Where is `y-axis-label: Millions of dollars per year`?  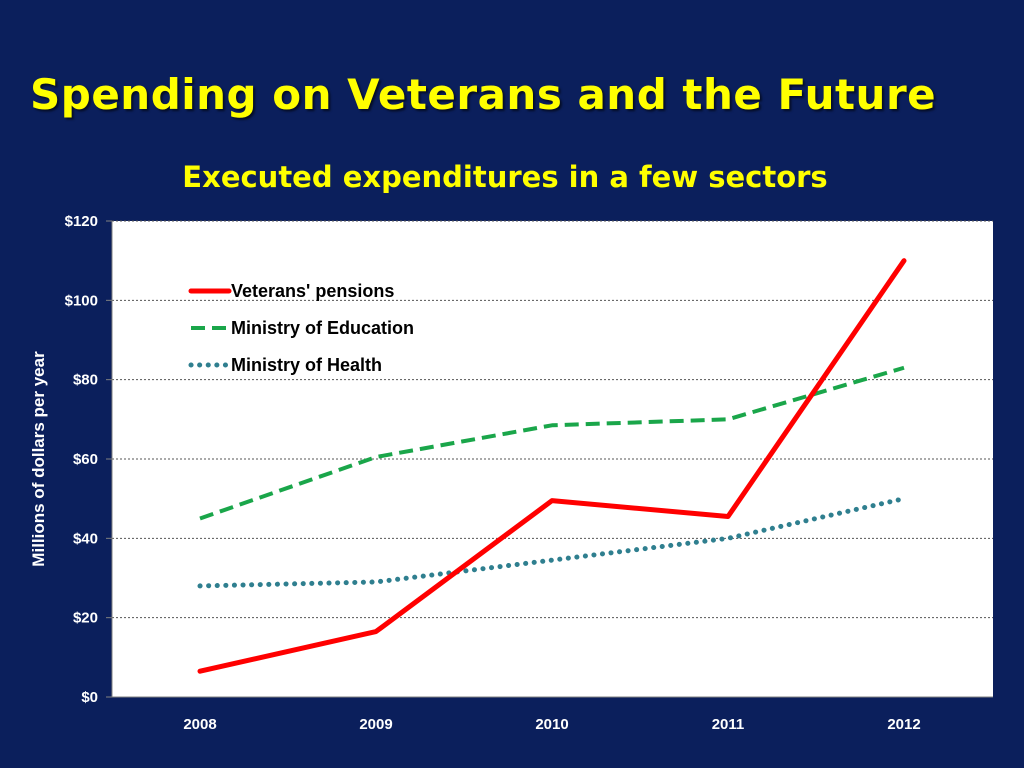 y-axis-label: Millions of dollars per year is located at coordinates (38, 459).